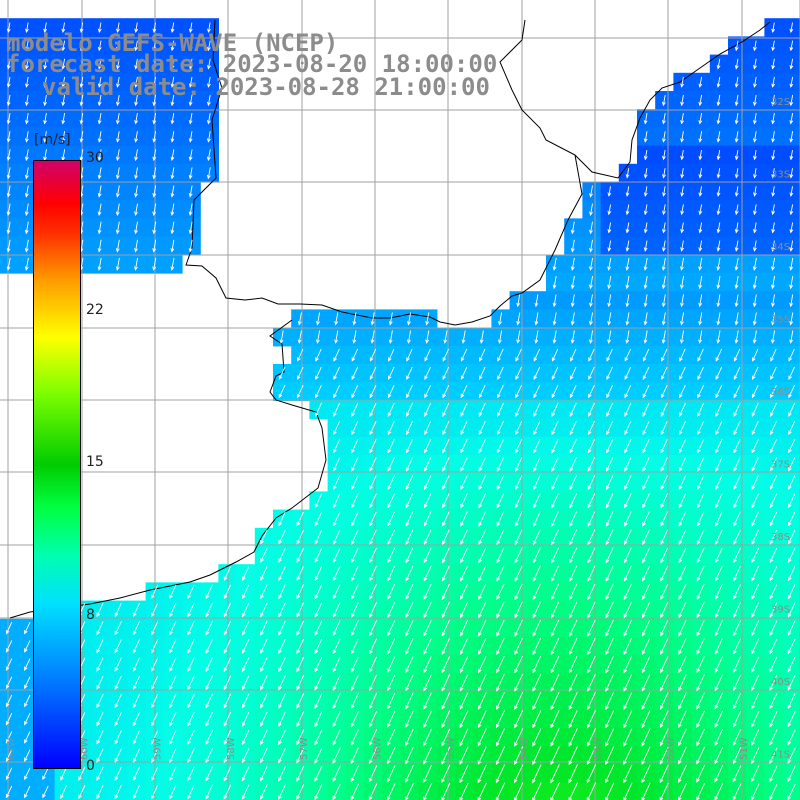 The width and height of the screenshot is (800, 800). Describe the element at coordinates (780, 610) in the screenshot. I see `lat-label: 39S` at that location.